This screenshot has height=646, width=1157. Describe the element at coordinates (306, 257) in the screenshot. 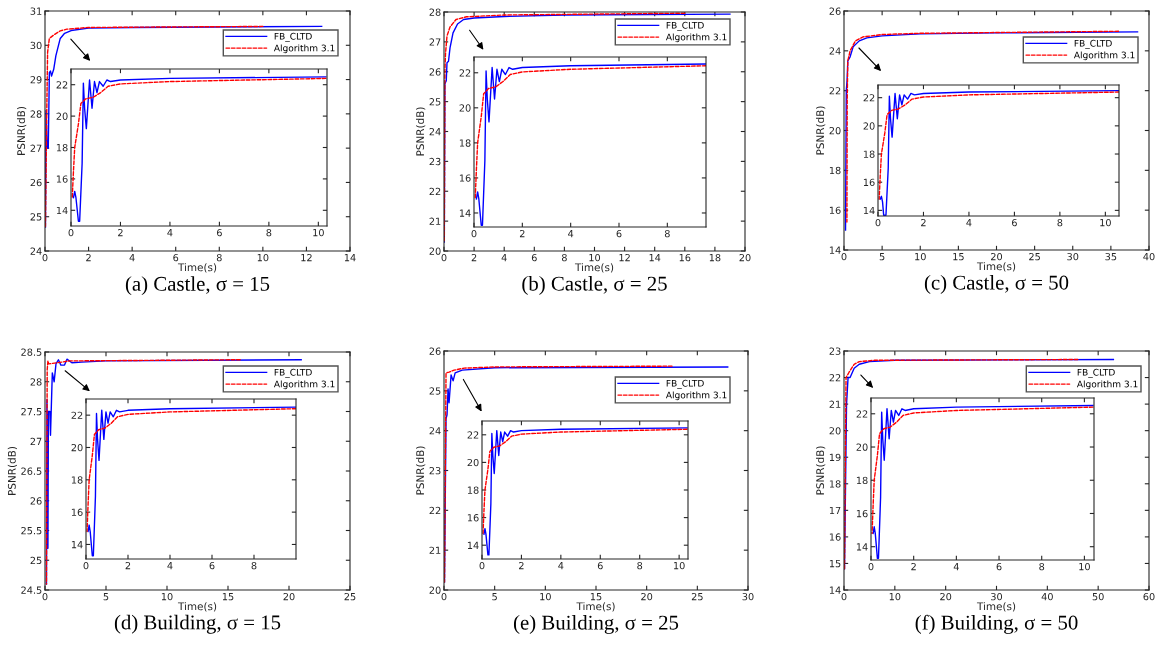

I see `x-tick-label: 12` at that location.